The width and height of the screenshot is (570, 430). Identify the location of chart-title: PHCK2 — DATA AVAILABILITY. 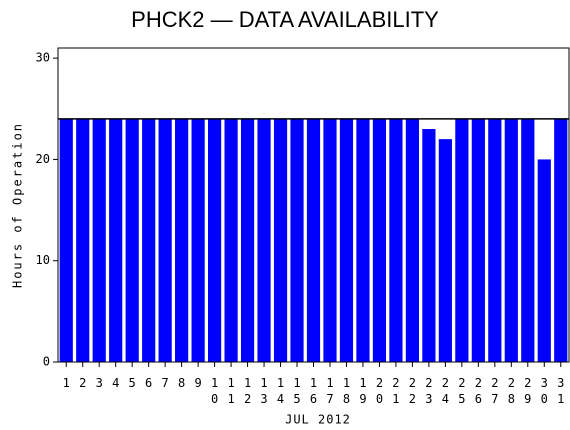
(285, 19).